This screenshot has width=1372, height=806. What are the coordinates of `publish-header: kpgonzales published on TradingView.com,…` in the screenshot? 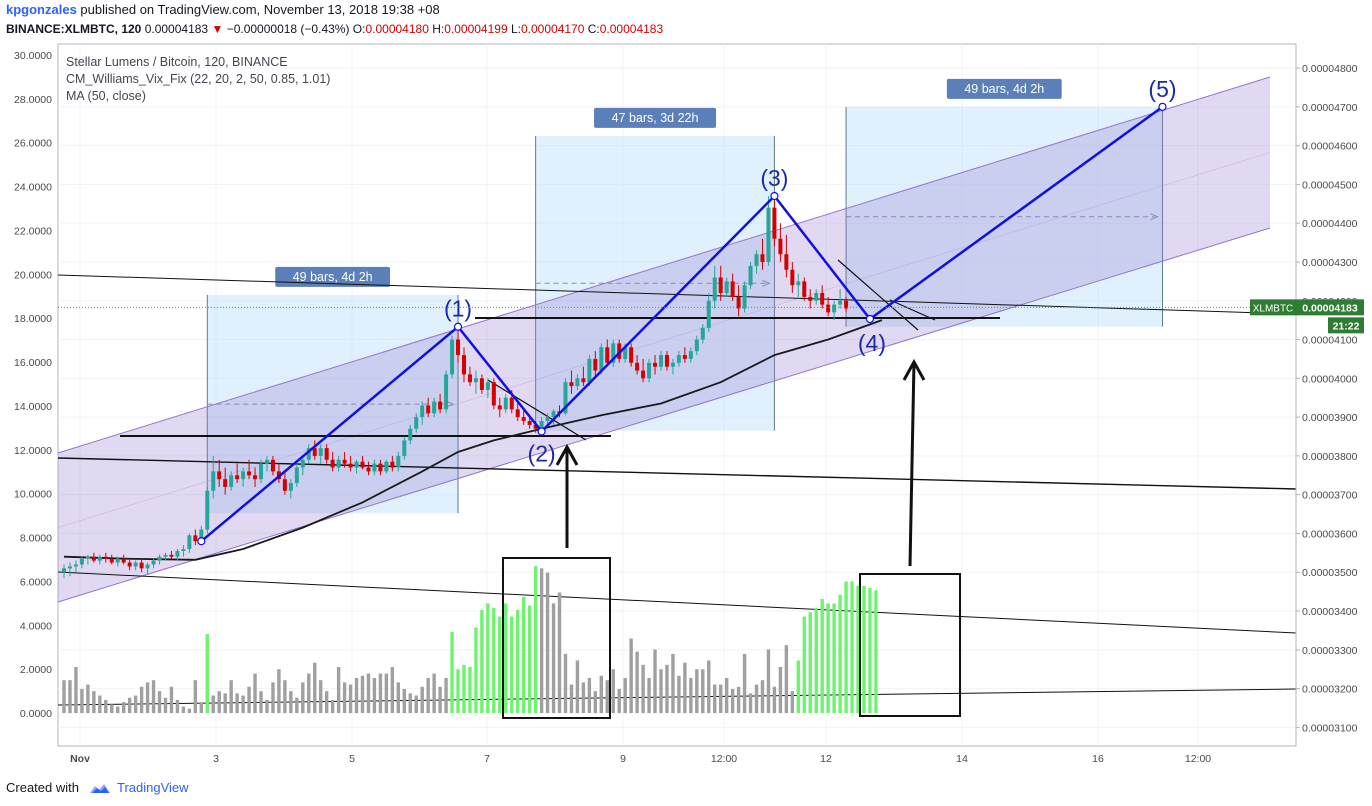 It's located at (223, 9).